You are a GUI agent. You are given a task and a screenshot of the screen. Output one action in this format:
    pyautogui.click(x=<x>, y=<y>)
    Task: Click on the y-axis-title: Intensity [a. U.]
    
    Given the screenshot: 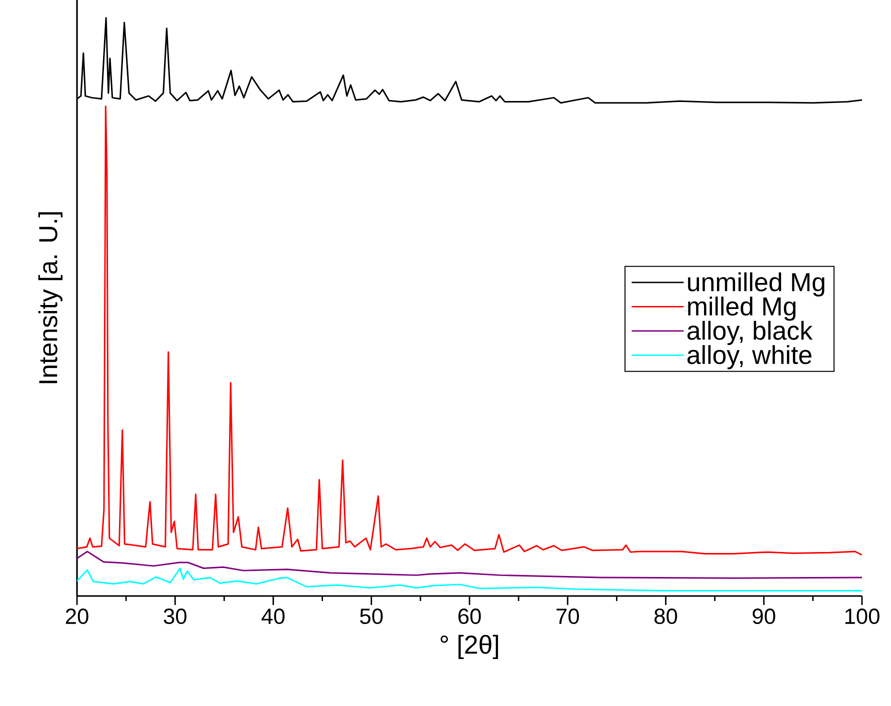 What is the action you would take?
    pyautogui.click(x=50, y=298)
    